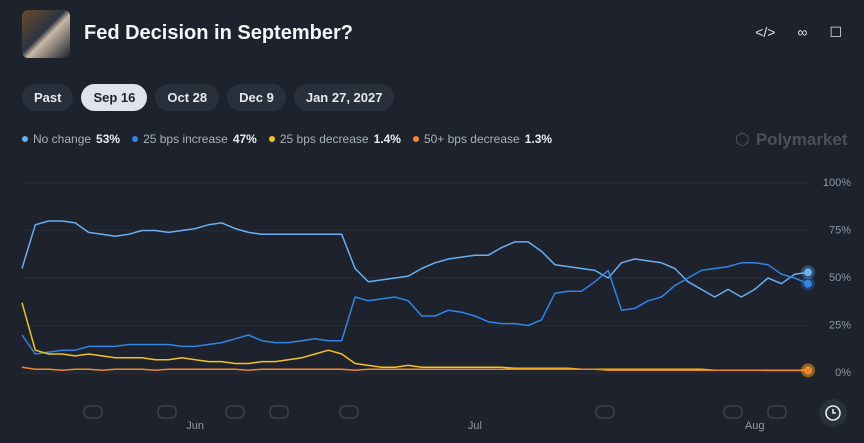 This screenshot has width=864, height=443. Describe the element at coordinates (475, 426) in the screenshot. I see `x-tick-label: Jul` at that location.